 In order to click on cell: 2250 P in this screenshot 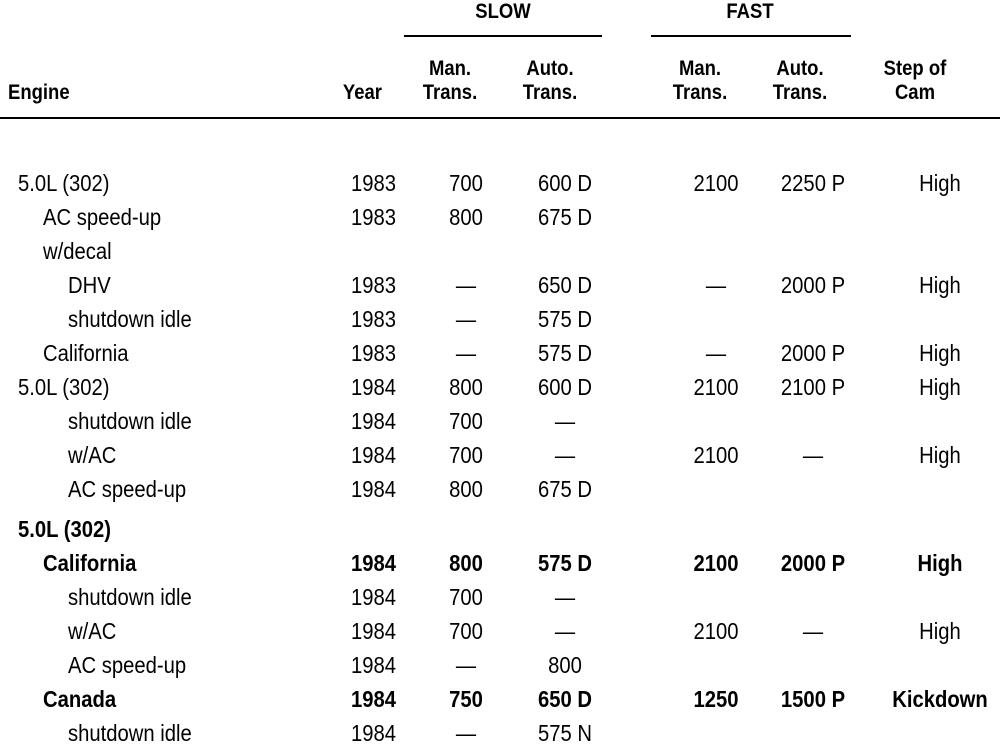, I will do `click(813, 183)`.